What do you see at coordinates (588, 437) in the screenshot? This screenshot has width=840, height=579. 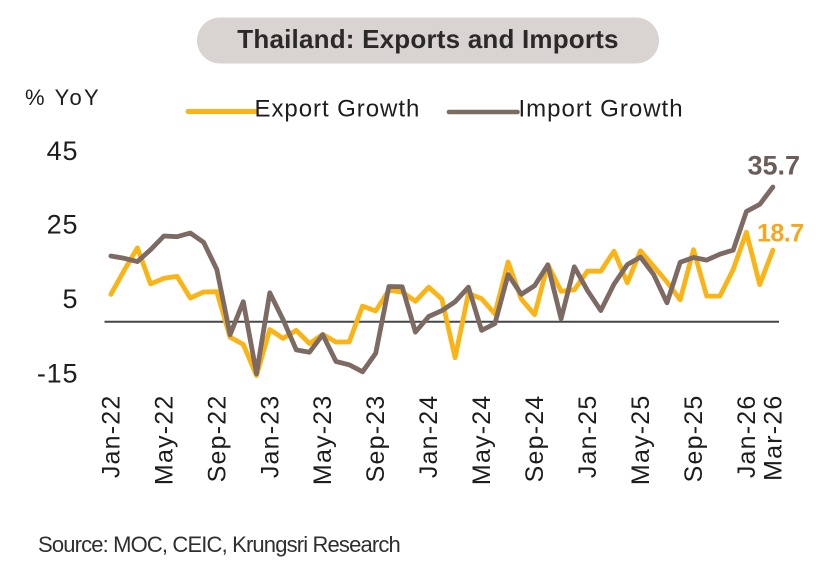 I see `svg-text: Jan-25` at bounding box center [588, 437].